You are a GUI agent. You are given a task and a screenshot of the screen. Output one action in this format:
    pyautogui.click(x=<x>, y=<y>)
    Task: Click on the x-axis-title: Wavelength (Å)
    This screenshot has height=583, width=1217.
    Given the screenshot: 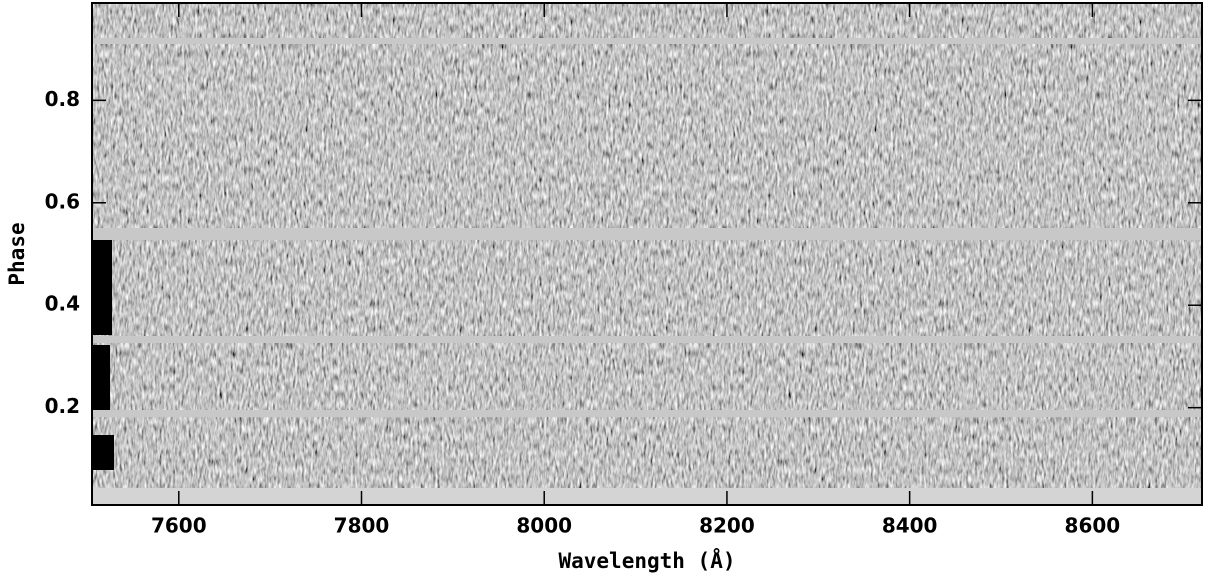 What is the action you would take?
    pyautogui.click(x=646, y=560)
    